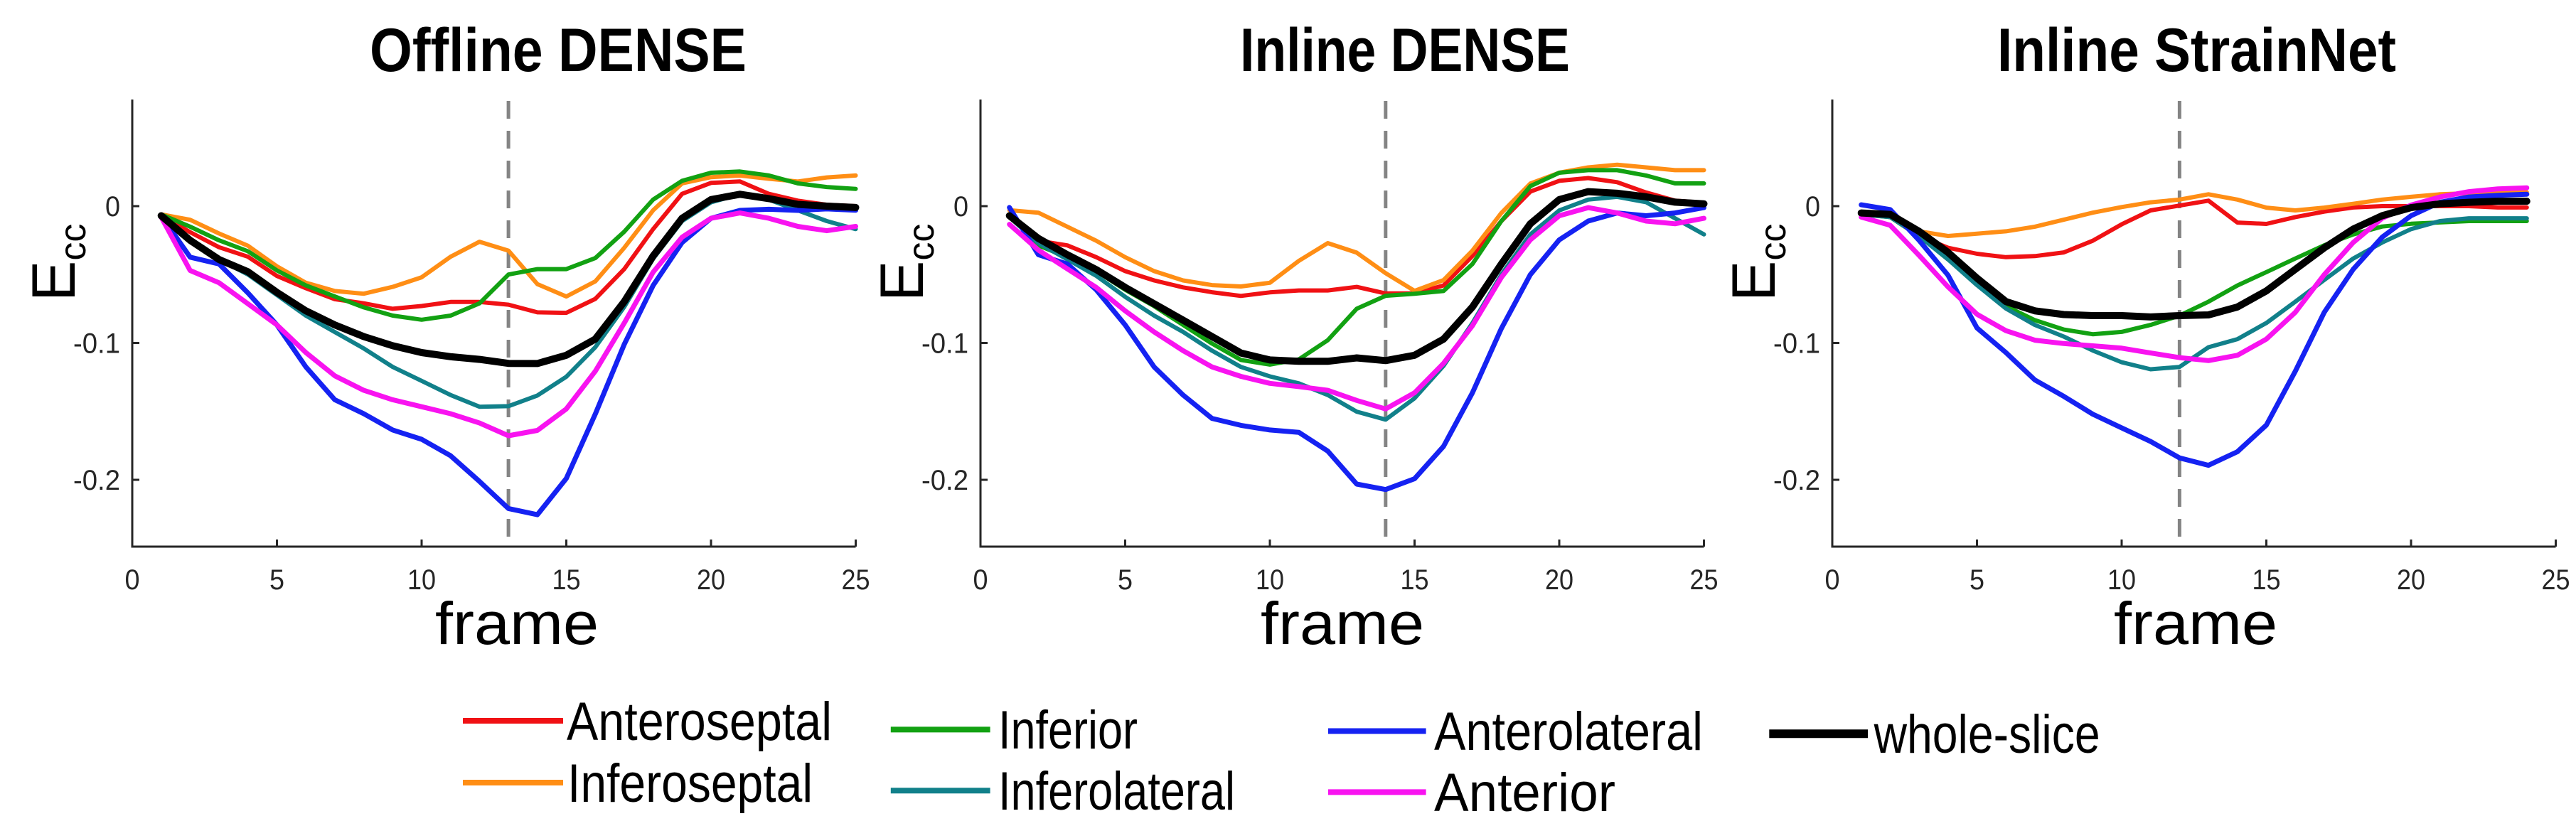 This screenshot has width=2576, height=821. What do you see at coordinates (690, 783) in the screenshot?
I see `svg-text: Inferoseptal` at bounding box center [690, 783].